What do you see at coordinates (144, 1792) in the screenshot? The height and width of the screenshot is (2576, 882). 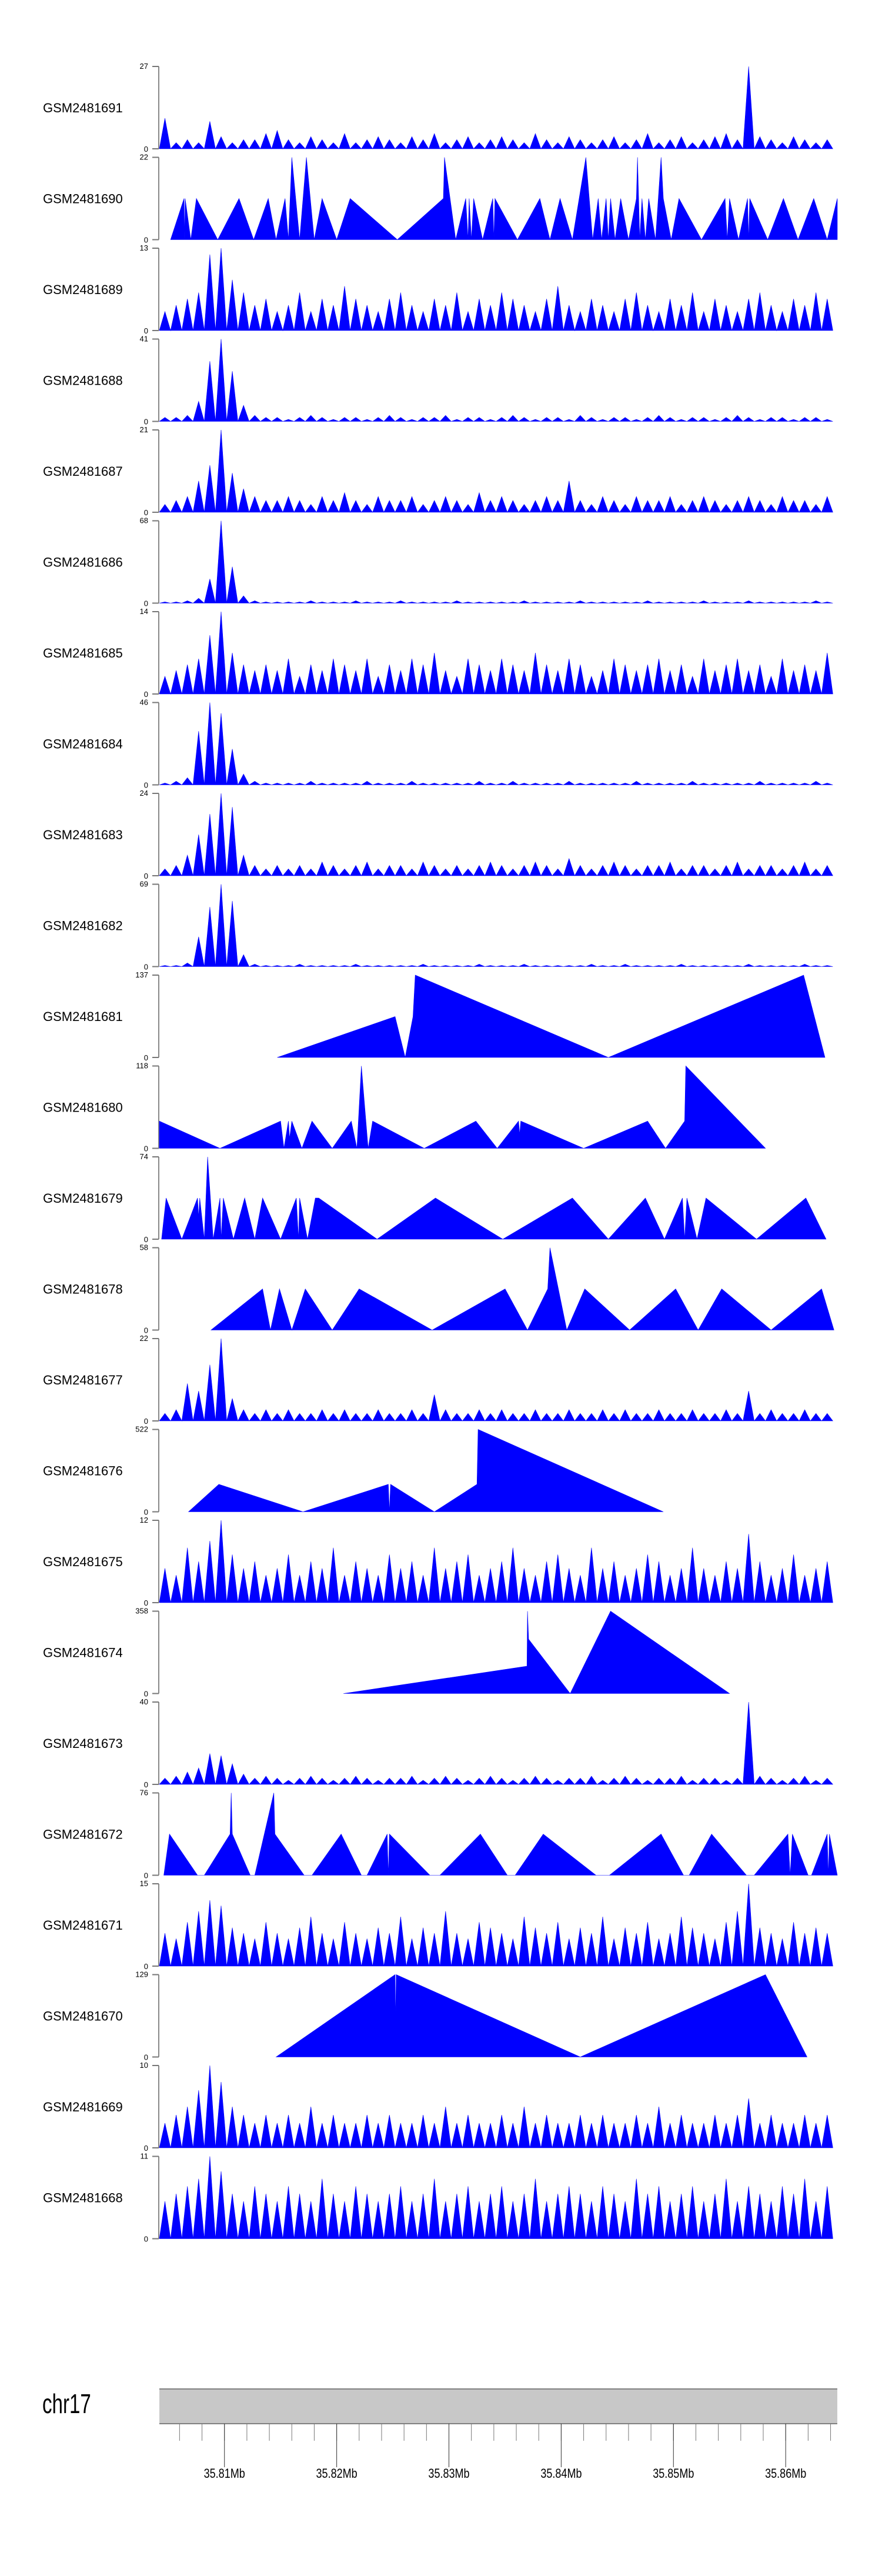 I see `y-axis-max-label: 76` at bounding box center [144, 1792].